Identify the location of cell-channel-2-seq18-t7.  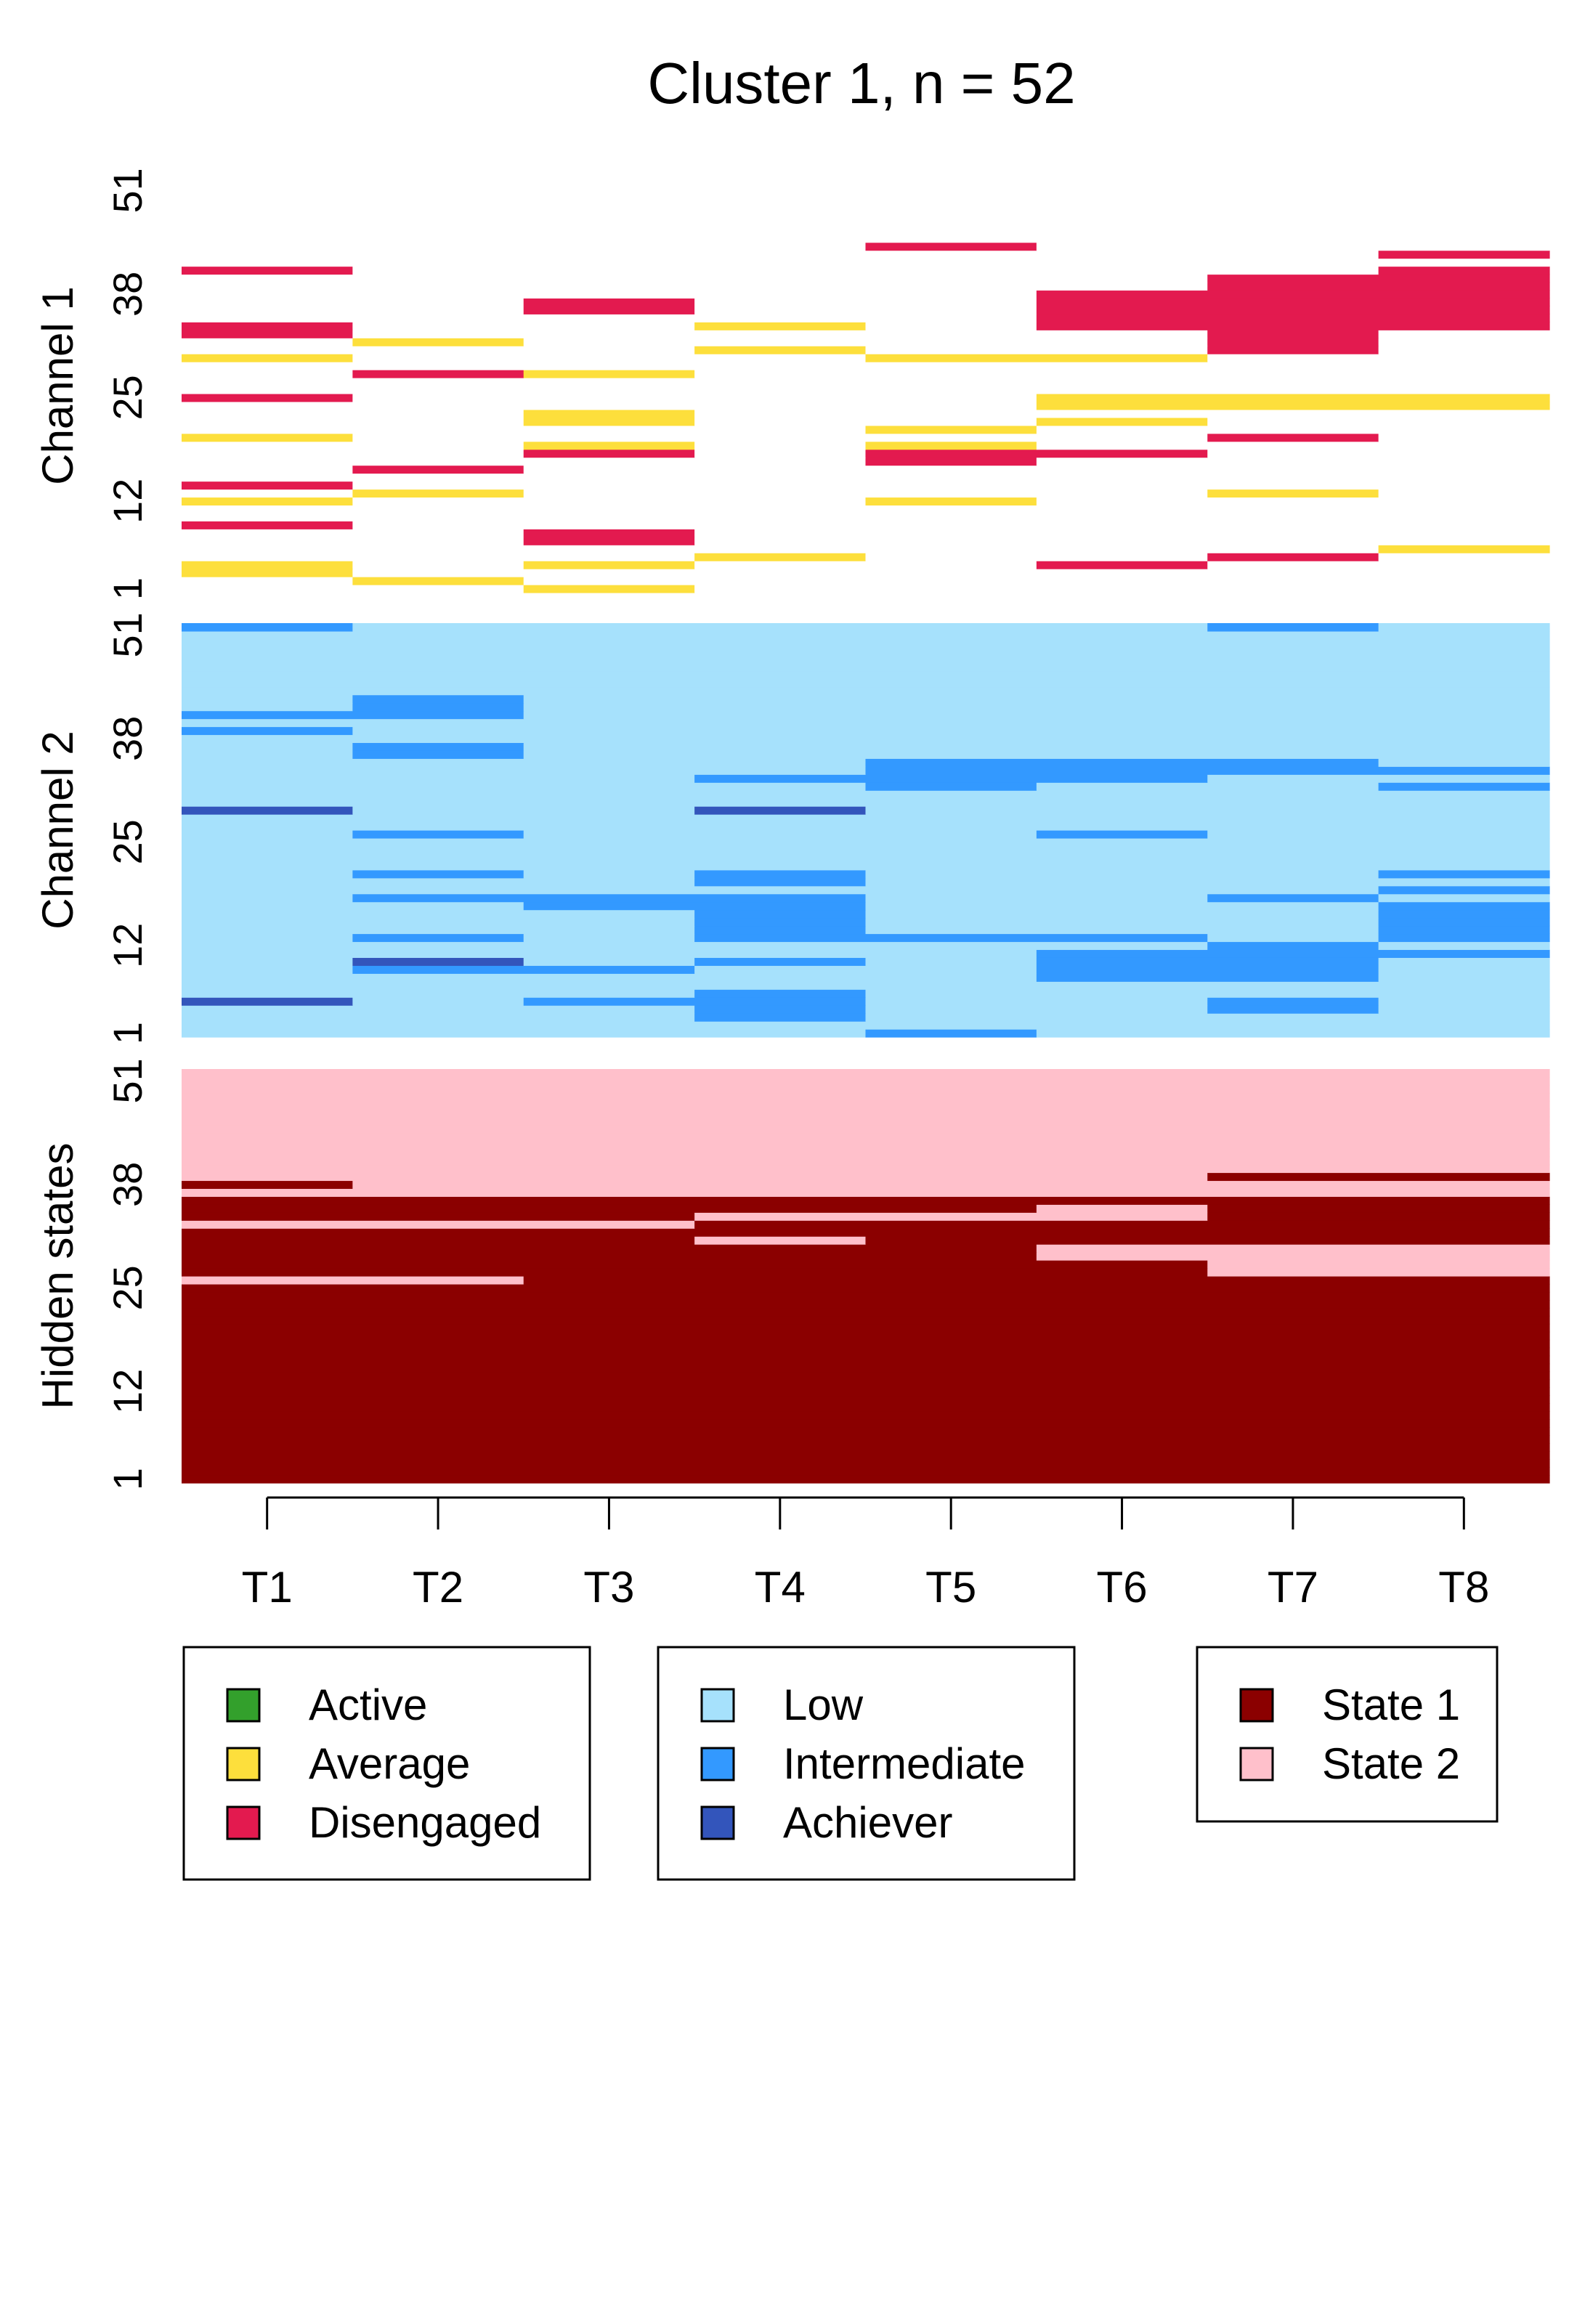
(1293, 898).